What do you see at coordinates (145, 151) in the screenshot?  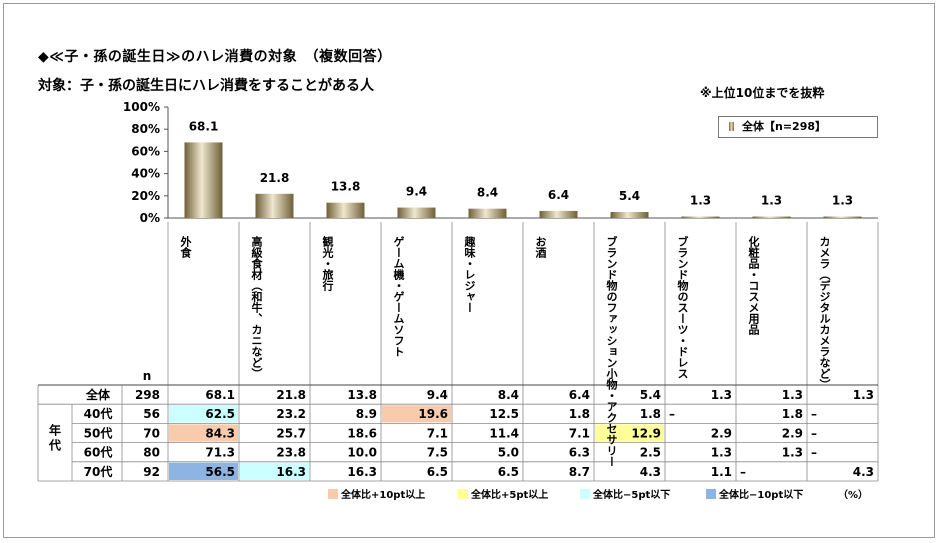 I see `y-tick-label: 60%` at bounding box center [145, 151].